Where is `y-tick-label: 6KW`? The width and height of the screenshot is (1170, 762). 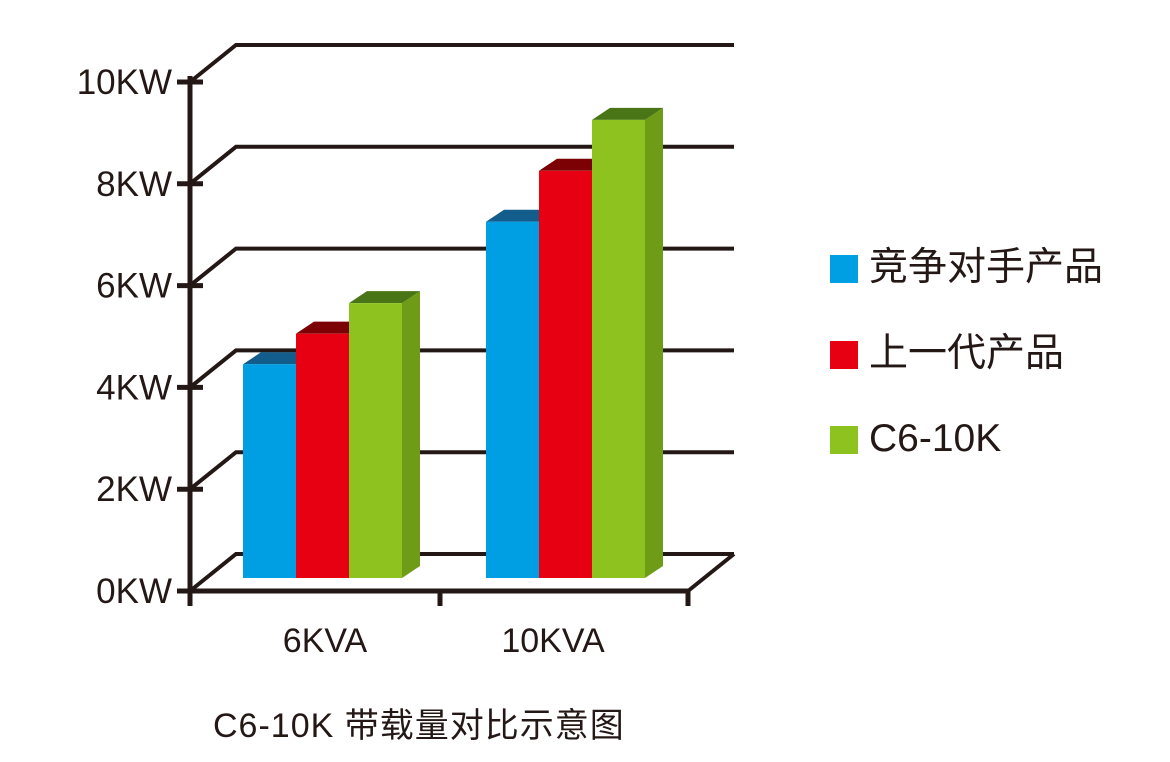 y-tick-label: 6KW is located at coordinates (134, 286).